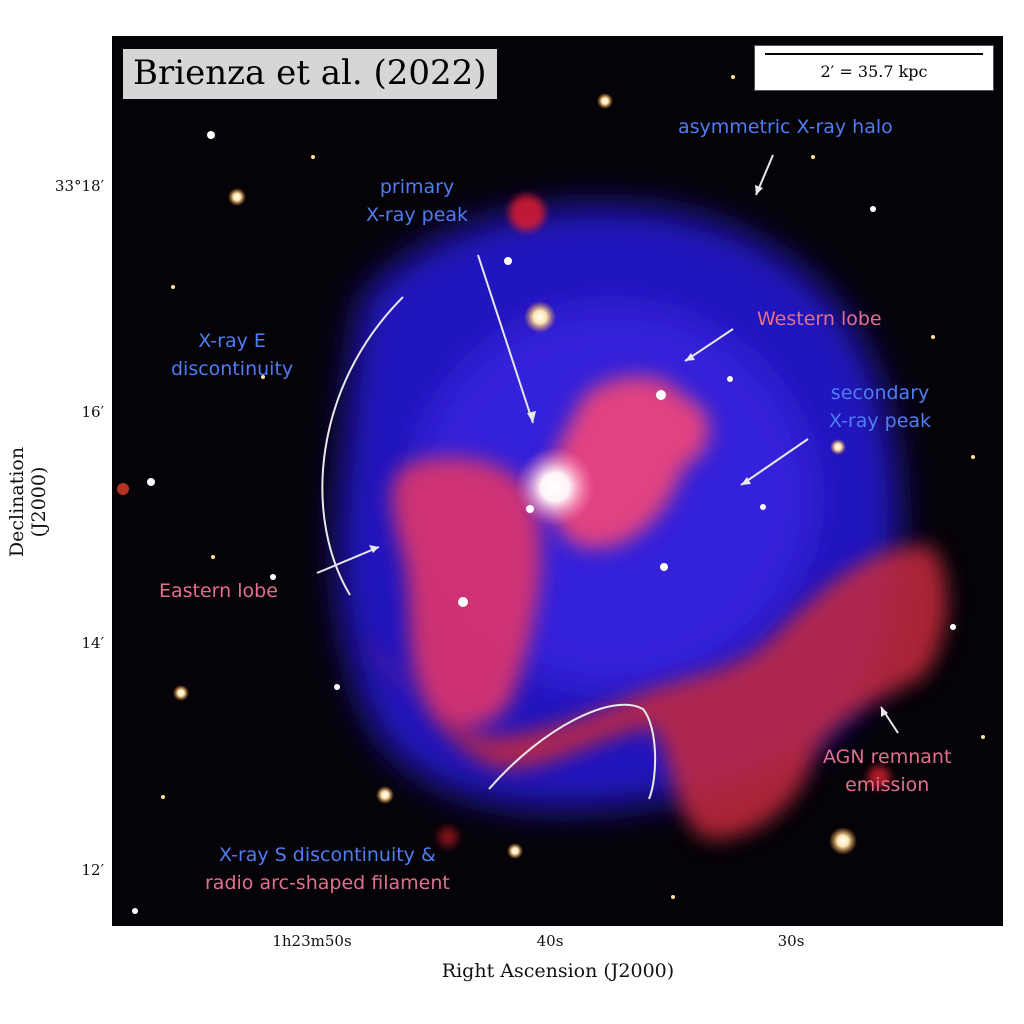  I want to click on x-tick-label: 40s, so click(550, 941).